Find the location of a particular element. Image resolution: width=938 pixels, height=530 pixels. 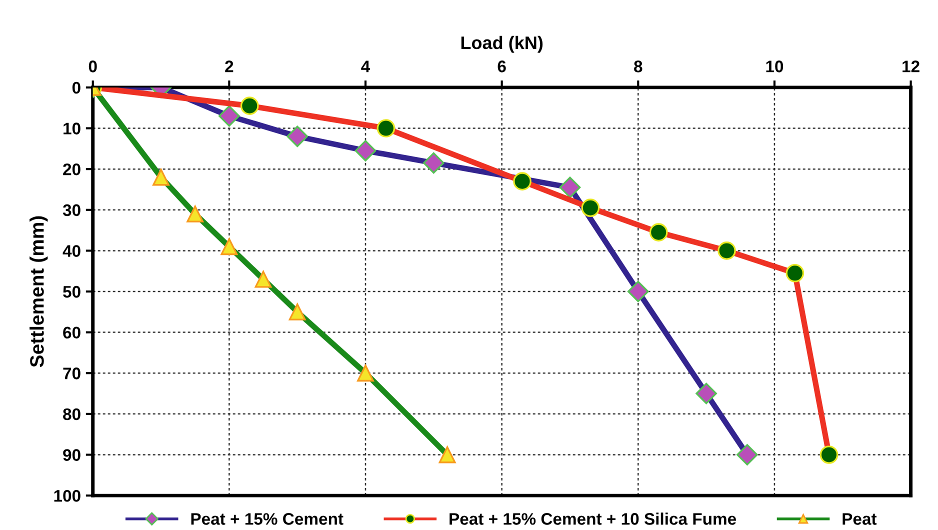

y-tick-label: 30 is located at coordinates (71, 210).